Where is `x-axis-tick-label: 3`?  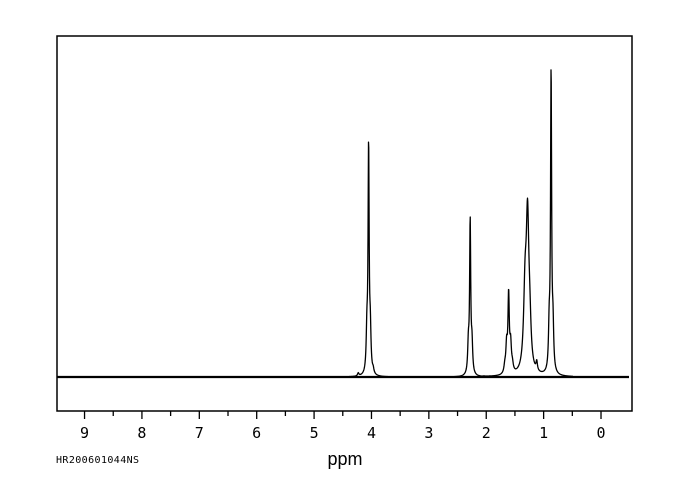
x-axis-tick-label: 3 is located at coordinates (428, 433).